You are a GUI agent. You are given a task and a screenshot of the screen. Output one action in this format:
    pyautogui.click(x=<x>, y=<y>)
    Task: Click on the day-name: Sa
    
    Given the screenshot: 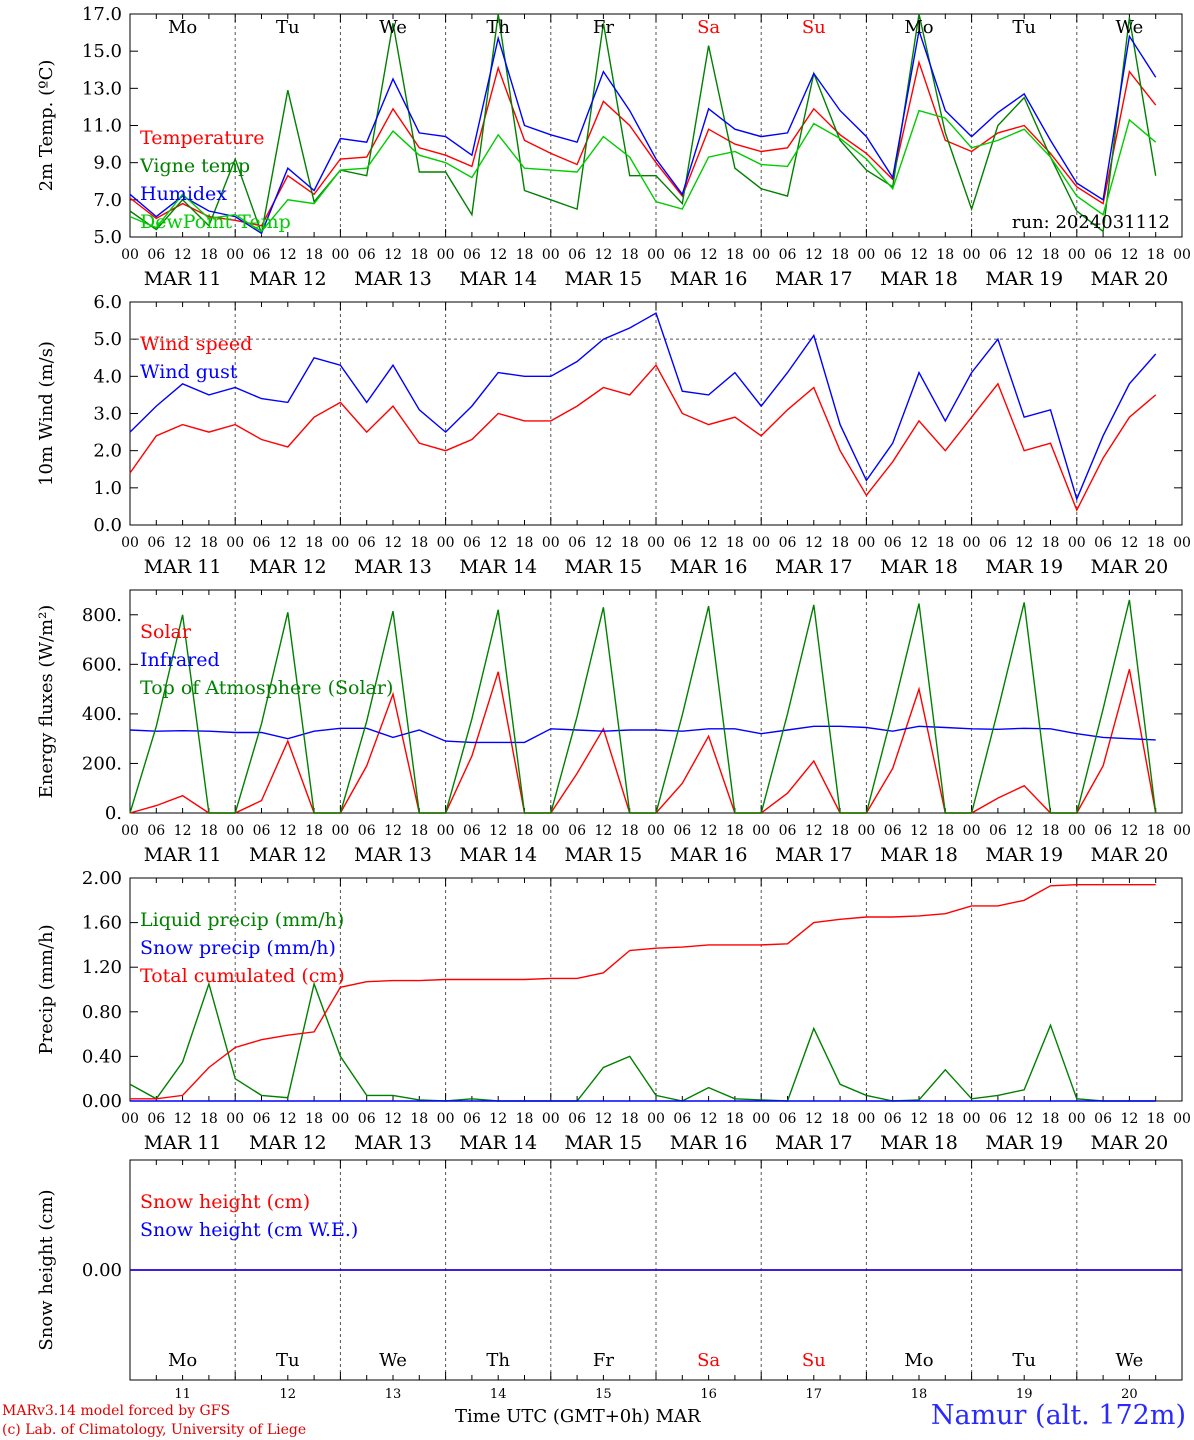 What is the action you would take?
    pyautogui.click(x=708, y=27)
    